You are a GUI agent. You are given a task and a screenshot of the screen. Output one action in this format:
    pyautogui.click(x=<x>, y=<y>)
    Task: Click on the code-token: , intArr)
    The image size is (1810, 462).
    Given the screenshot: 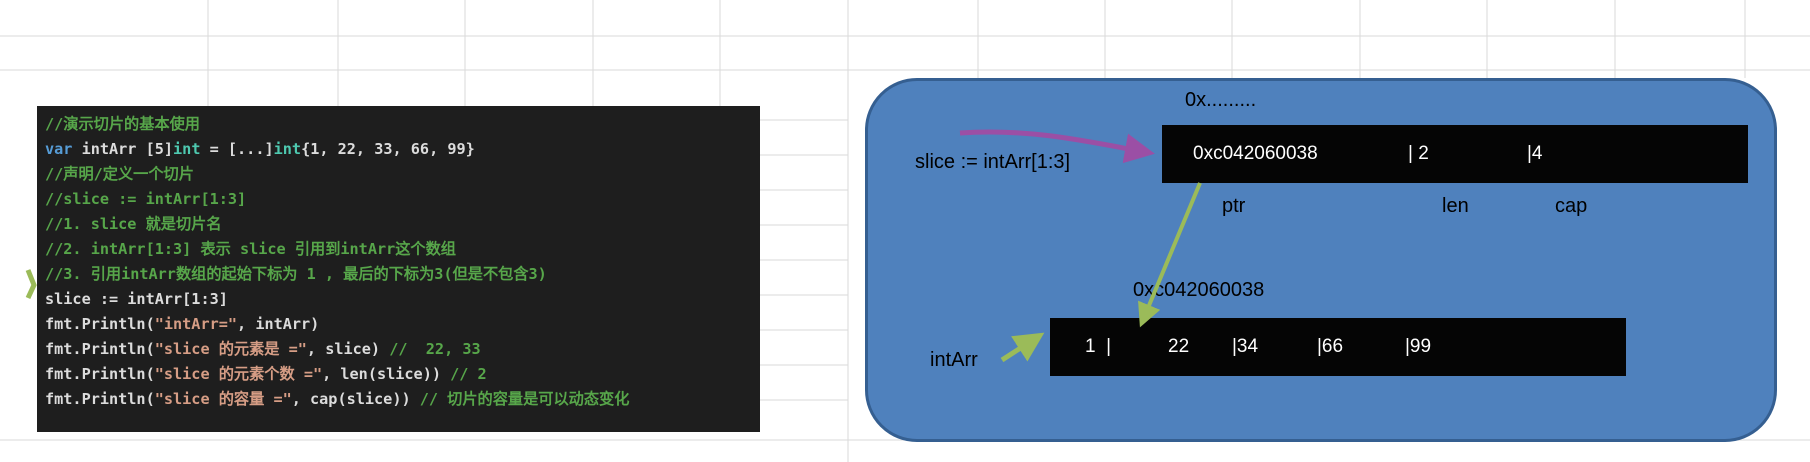 What is the action you would take?
    pyautogui.click(x=278, y=324)
    